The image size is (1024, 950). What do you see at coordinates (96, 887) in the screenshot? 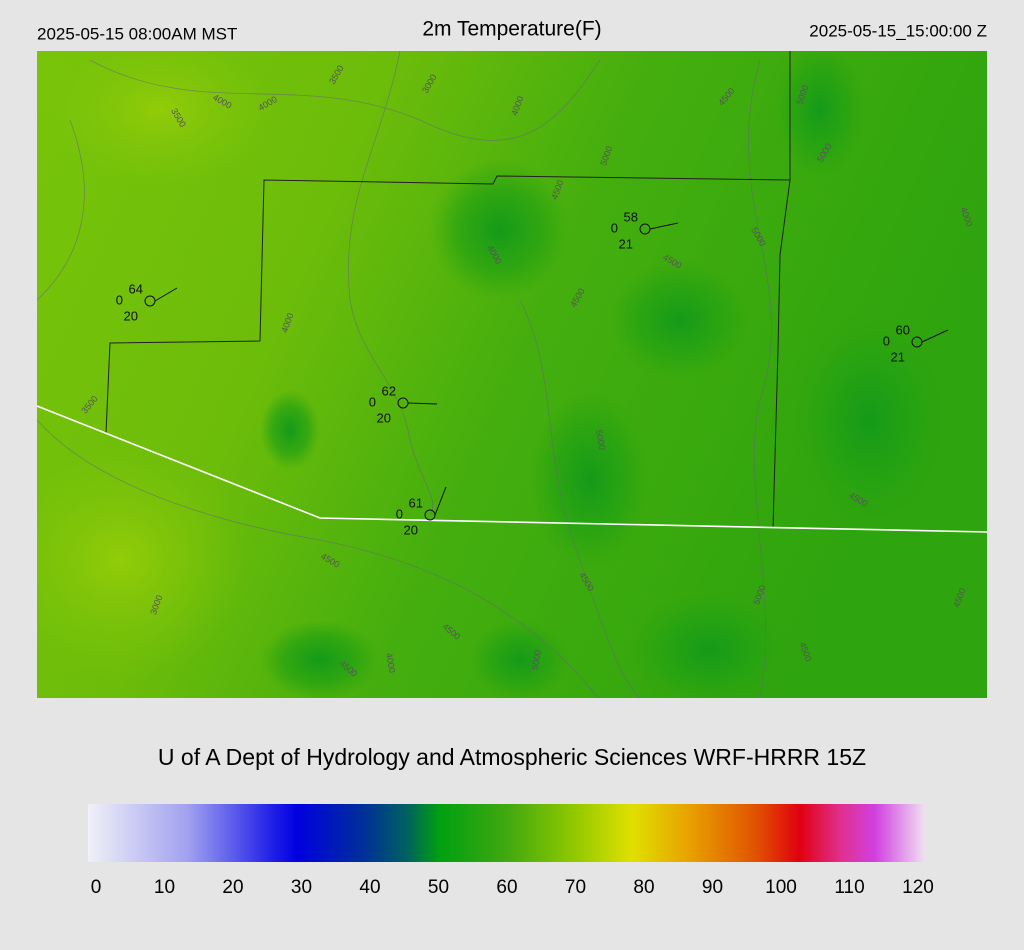
I see `colorbar-tick-label: 0` at bounding box center [96, 887].